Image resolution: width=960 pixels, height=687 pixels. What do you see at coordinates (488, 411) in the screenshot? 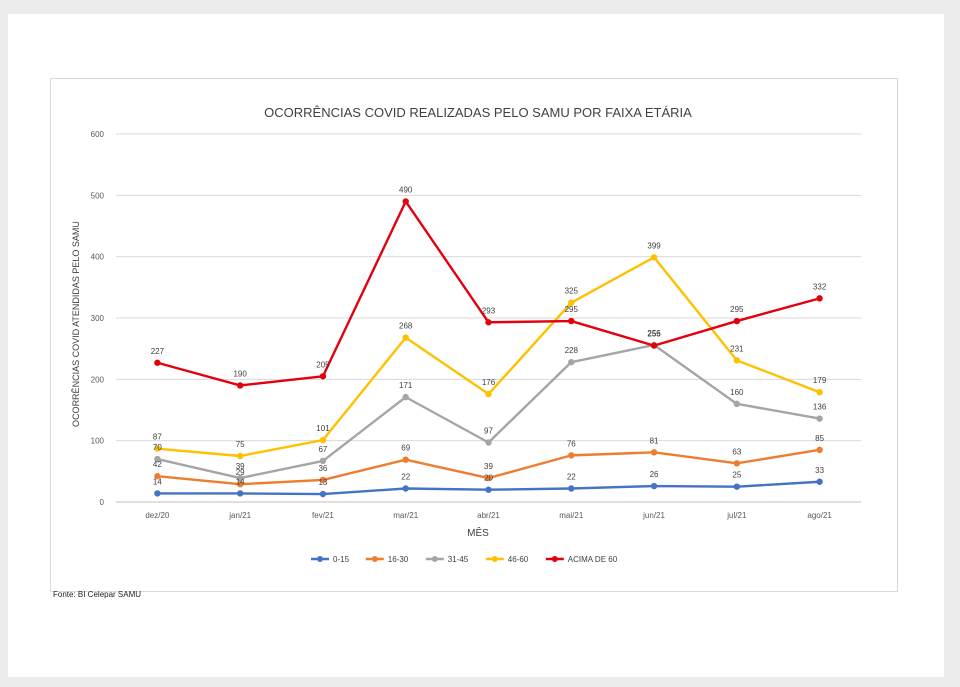
I see `series-line` at bounding box center [488, 411].